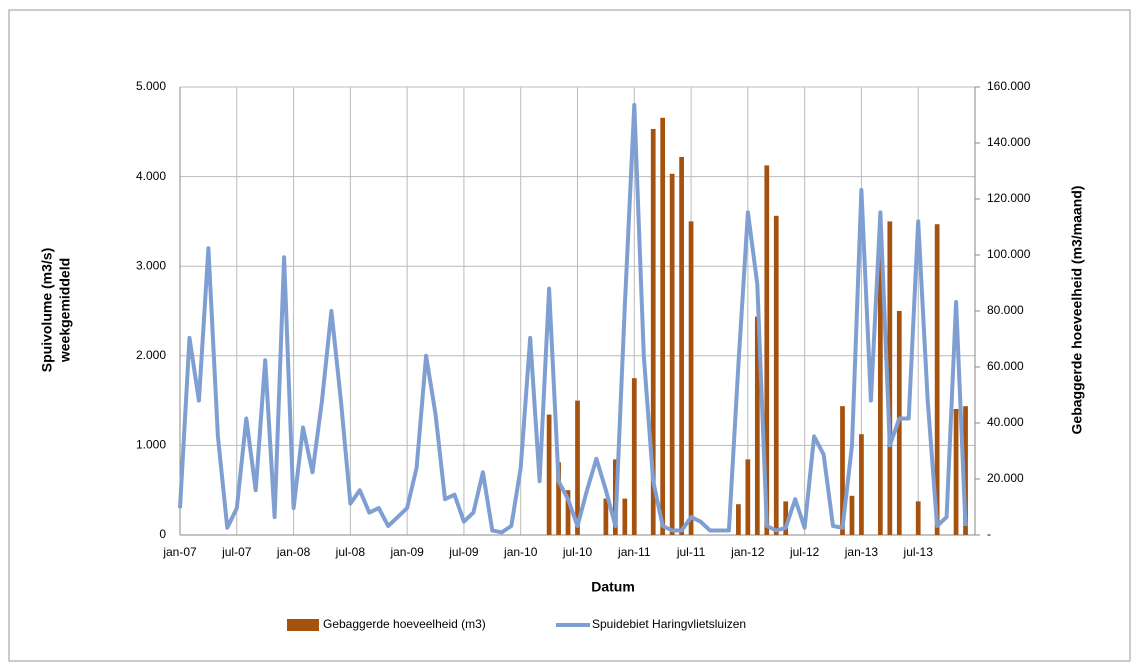 The height and width of the screenshot is (662, 1131). Describe the element at coordinates (989, 534) in the screenshot. I see `y2-tick-label: -` at that location.